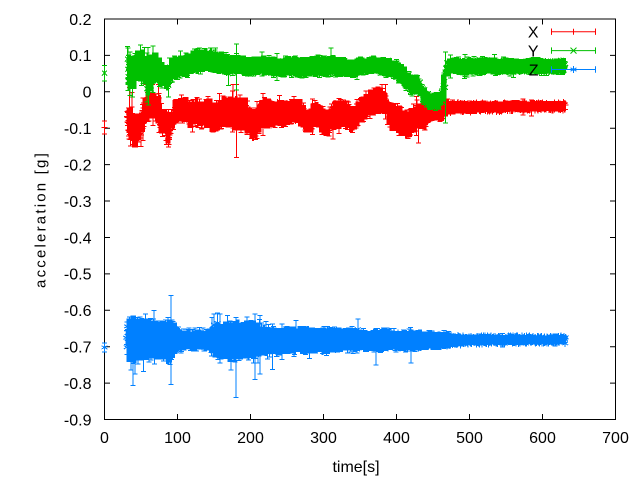 The image size is (640, 480). Describe the element at coordinates (78, 311) in the screenshot. I see `svg-text: -0.6` at that location.